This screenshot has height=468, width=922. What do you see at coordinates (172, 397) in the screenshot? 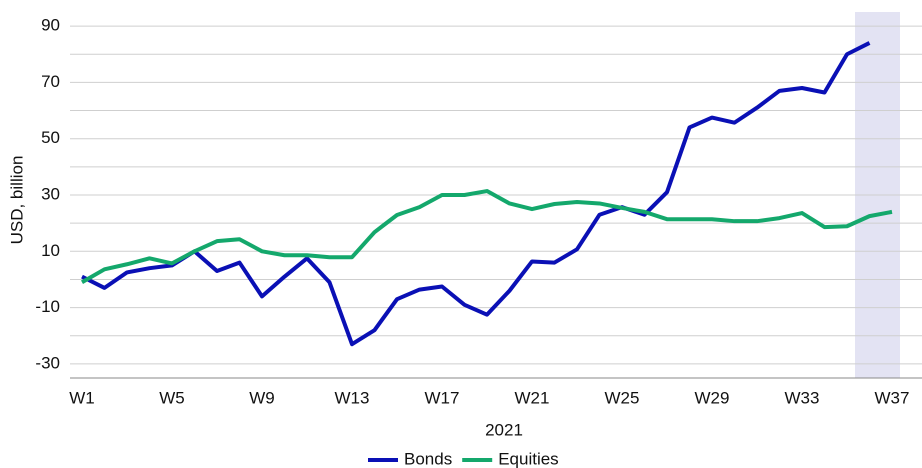
I see `x-tick-label: W5` at bounding box center [172, 397].